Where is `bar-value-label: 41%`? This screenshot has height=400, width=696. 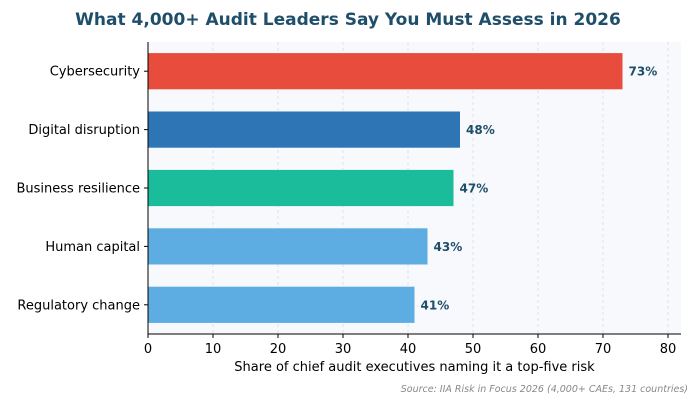 bar-value-label: 41% is located at coordinates (435, 305).